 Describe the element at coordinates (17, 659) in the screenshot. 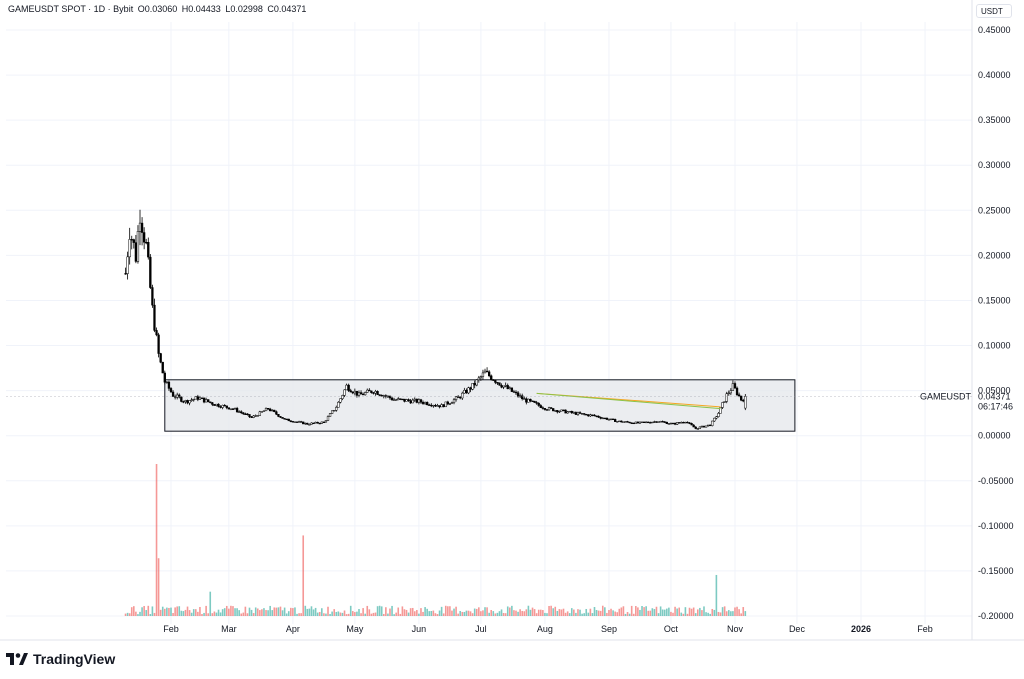

I see `tradingview-logo-icon` at that location.